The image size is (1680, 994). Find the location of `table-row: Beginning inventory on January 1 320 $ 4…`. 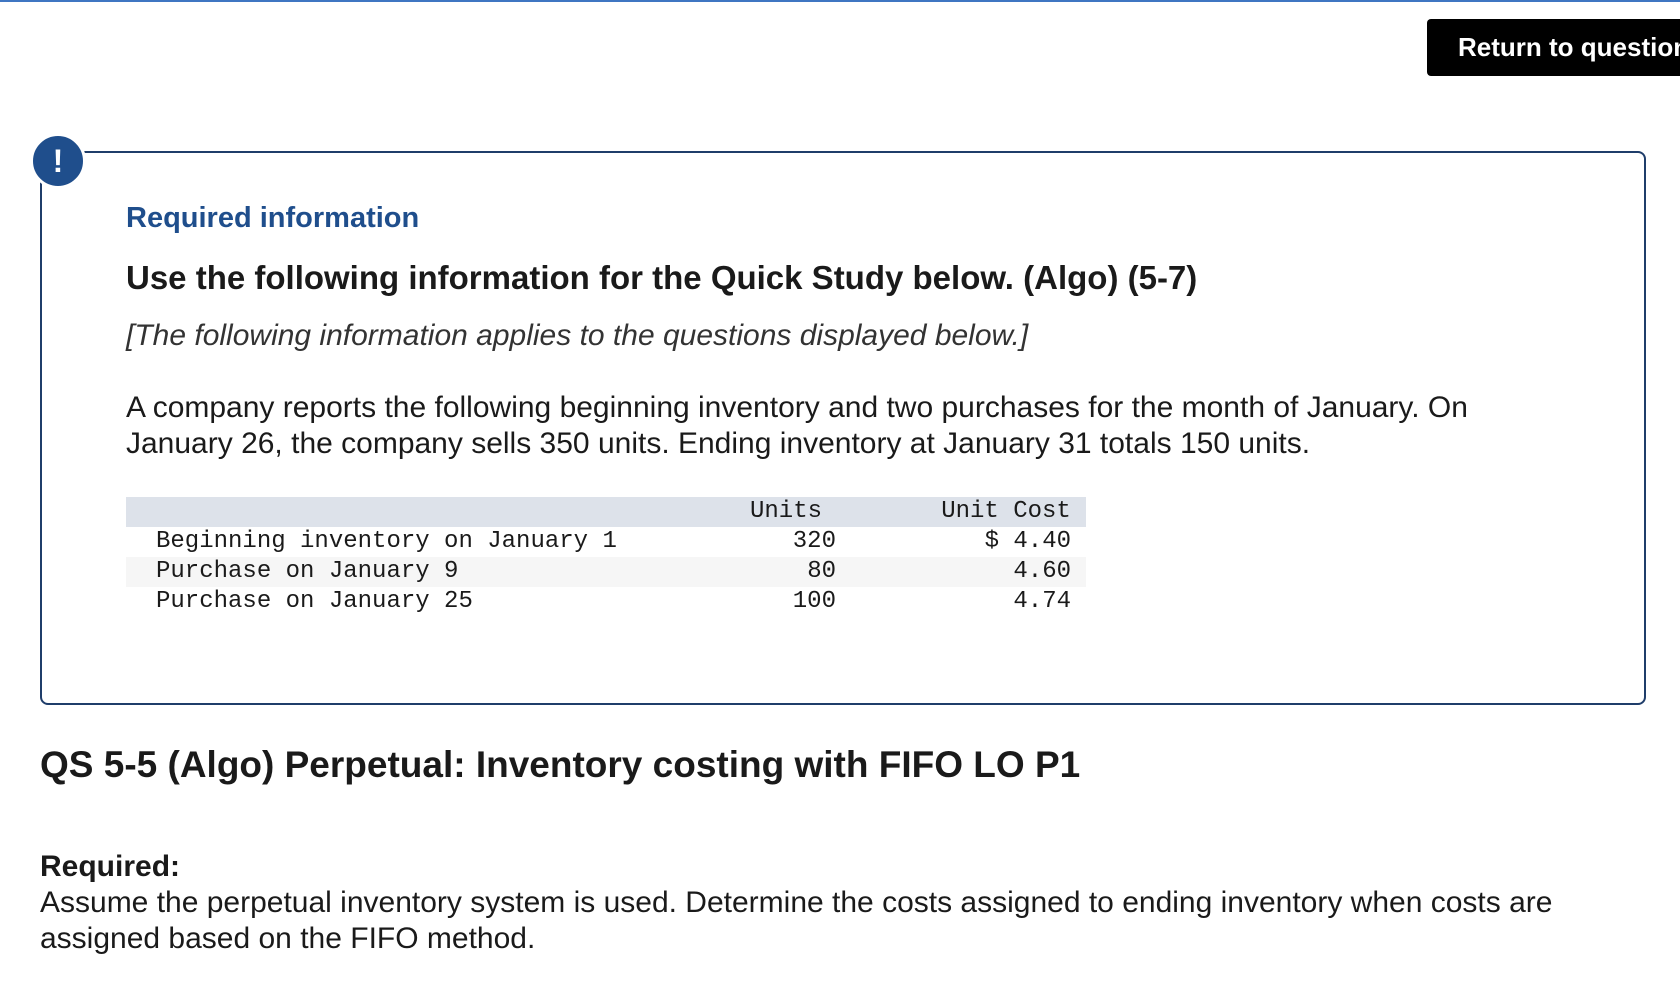

table-row: Beginning inventory on January 1 320 $ 4… is located at coordinates (606, 542).